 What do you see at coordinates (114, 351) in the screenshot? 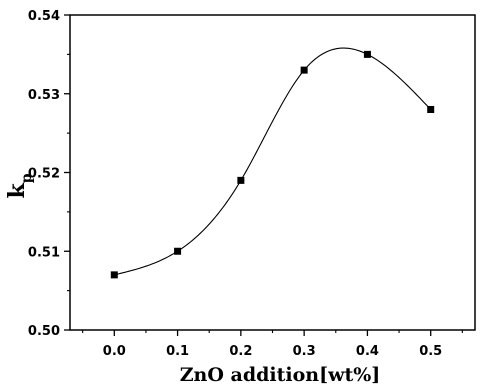
I see `x-tick-label: 0.0` at bounding box center [114, 351].